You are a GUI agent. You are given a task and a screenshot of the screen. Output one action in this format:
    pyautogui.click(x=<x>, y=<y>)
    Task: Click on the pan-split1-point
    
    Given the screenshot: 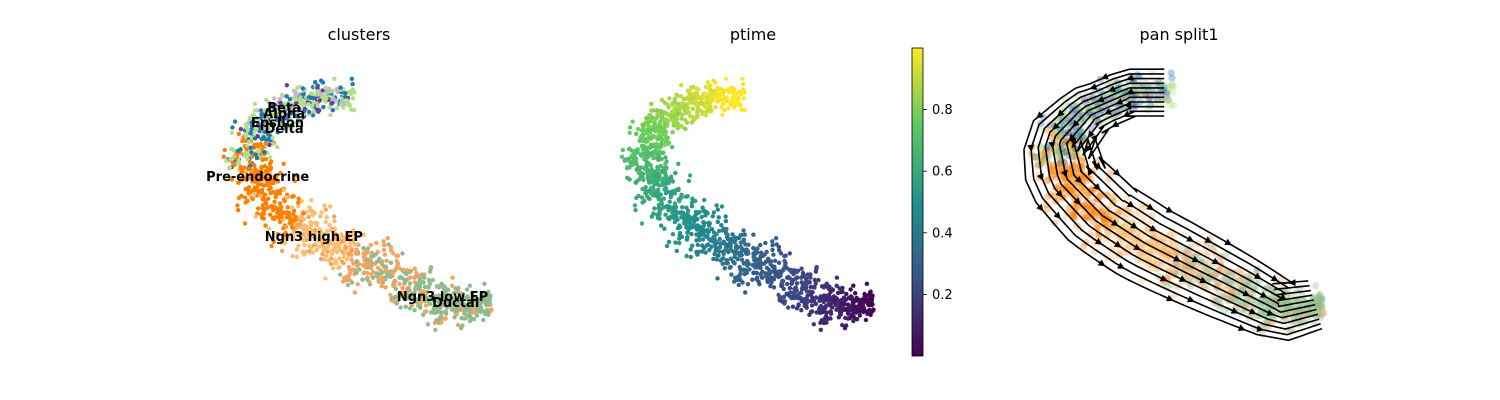 What is the action you would take?
    pyautogui.click(x=1113, y=201)
    